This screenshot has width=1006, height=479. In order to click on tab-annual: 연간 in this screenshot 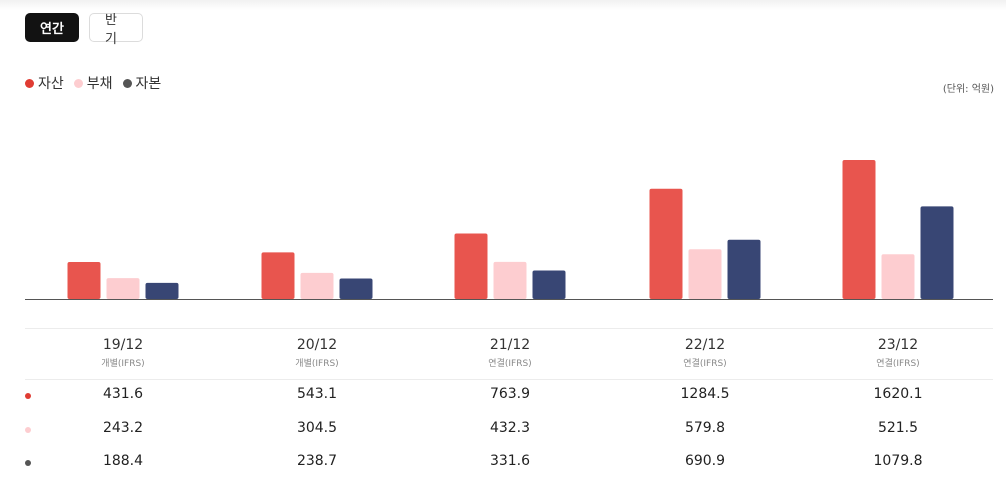, I will do `click(52, 27)`.